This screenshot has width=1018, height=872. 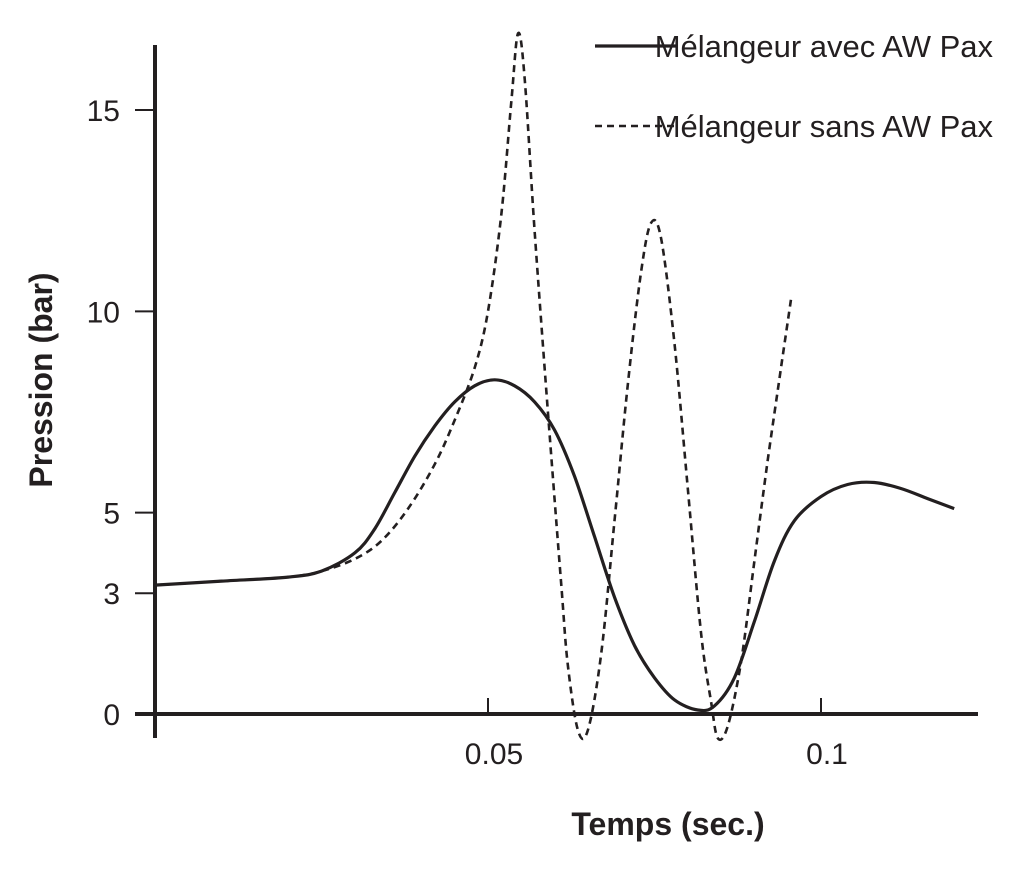 What do you see at coordinates (111, 514) in the screenshot?
I see `y-tick-label: 5` at bounding box center [111, 514].